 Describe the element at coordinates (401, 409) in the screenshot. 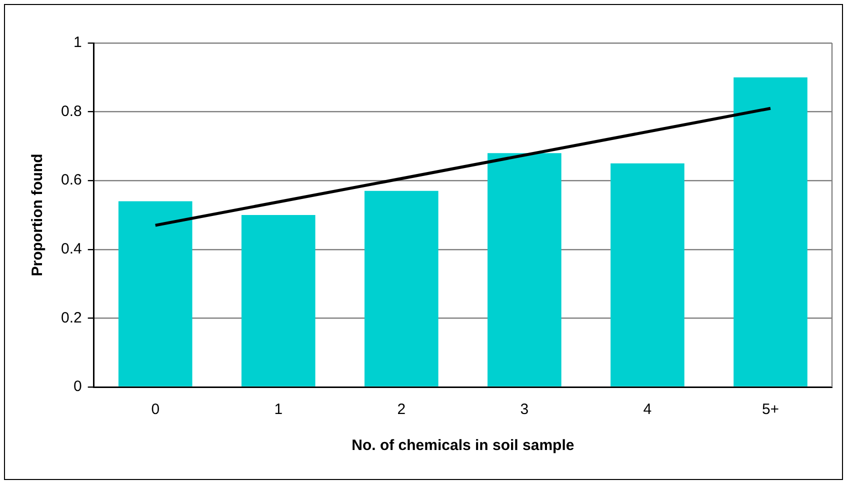

I see `x-tick-label: 2` at that location.